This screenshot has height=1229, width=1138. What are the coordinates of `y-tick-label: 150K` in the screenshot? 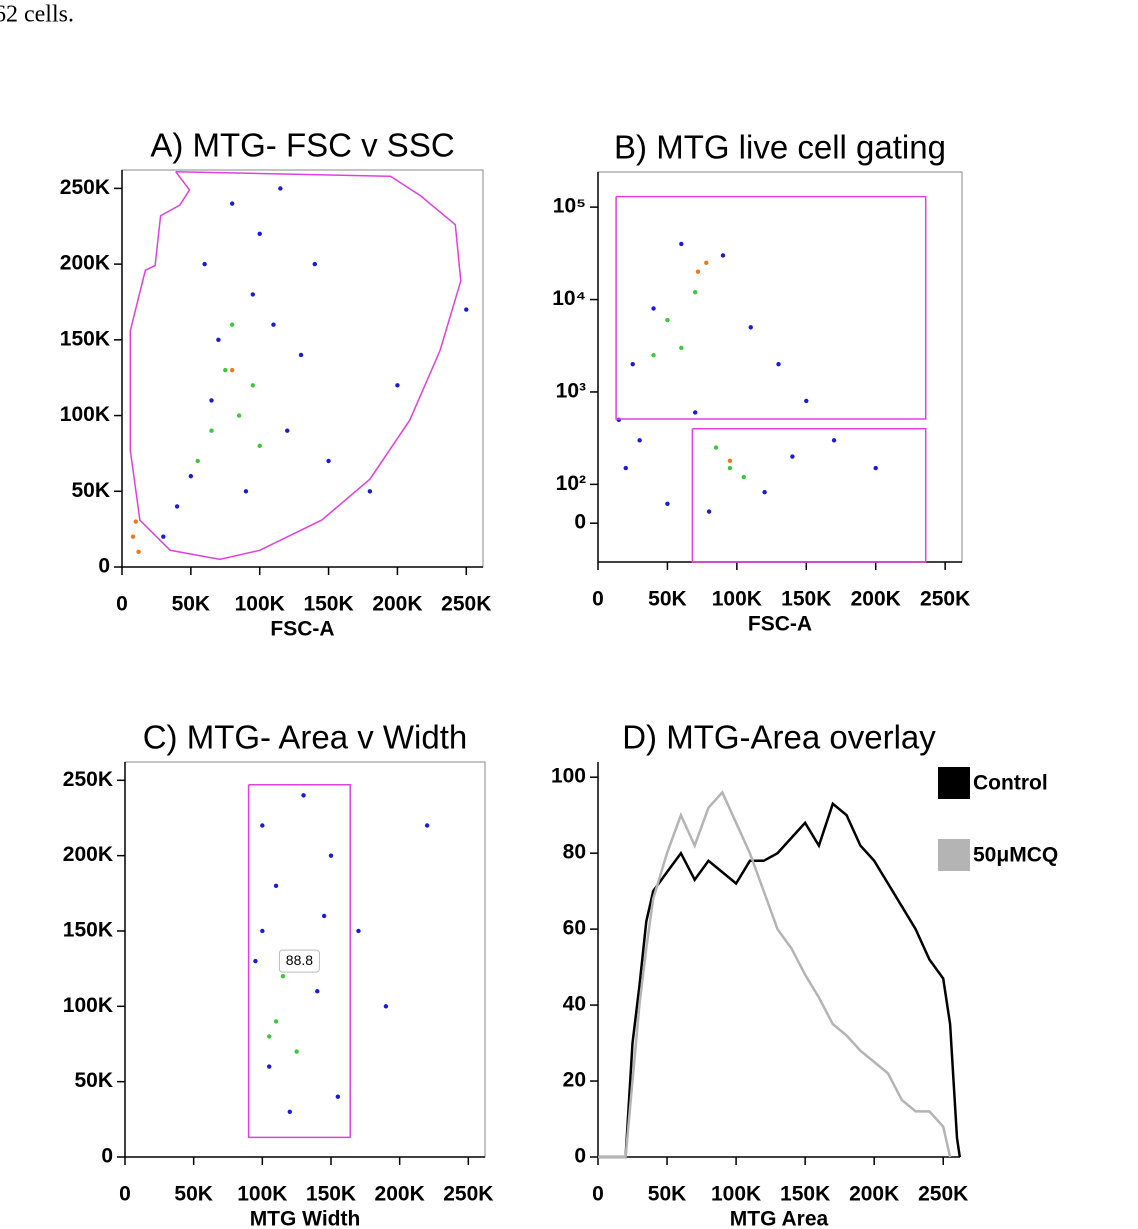 It's located at (88, 930).